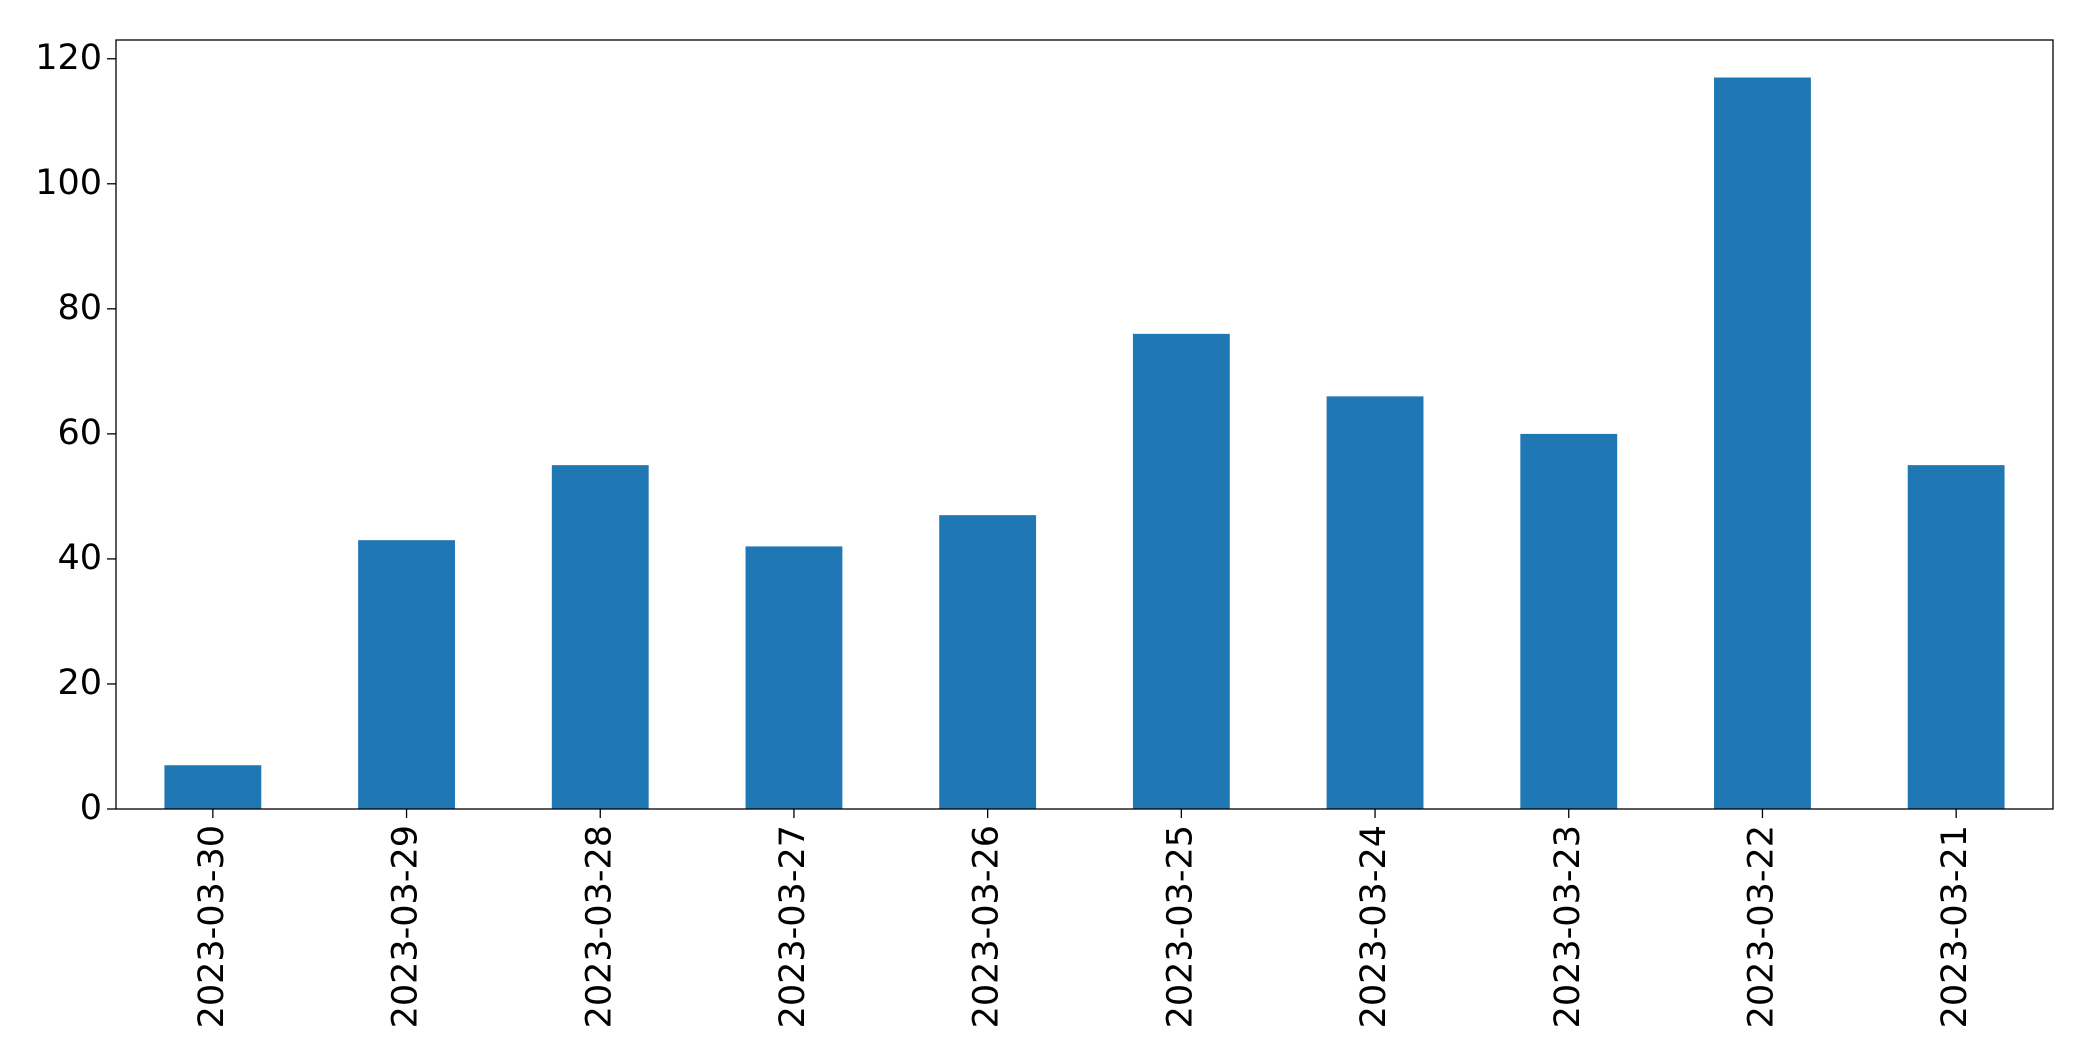 This screenshot has width=2093, height=1061. What do you see at coordinates (1955, 926) in the screenshot?
I see `x-tick-label: 2023-03-21` at bounding box center [1955, 926].